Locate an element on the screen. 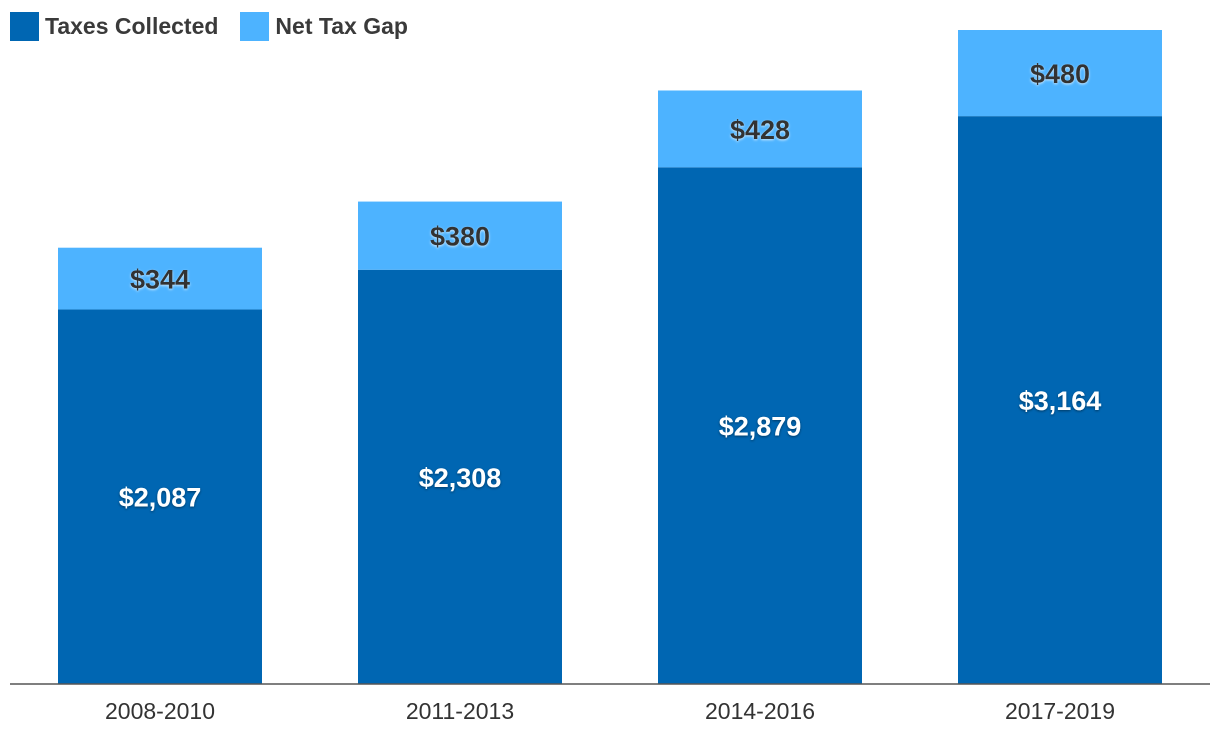 The image size is (1220, 740). bar-taxes-collected-2017-2019 is located at coordinates (1060, 400).